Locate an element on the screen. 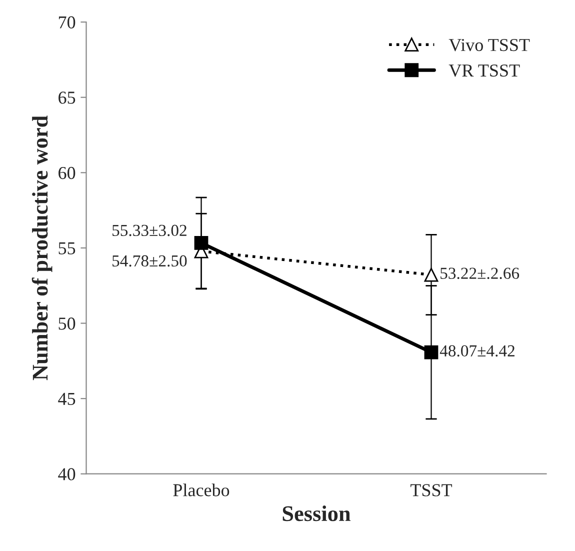  data-label: 54.78±2.50 is located at coordinates (149, 261).